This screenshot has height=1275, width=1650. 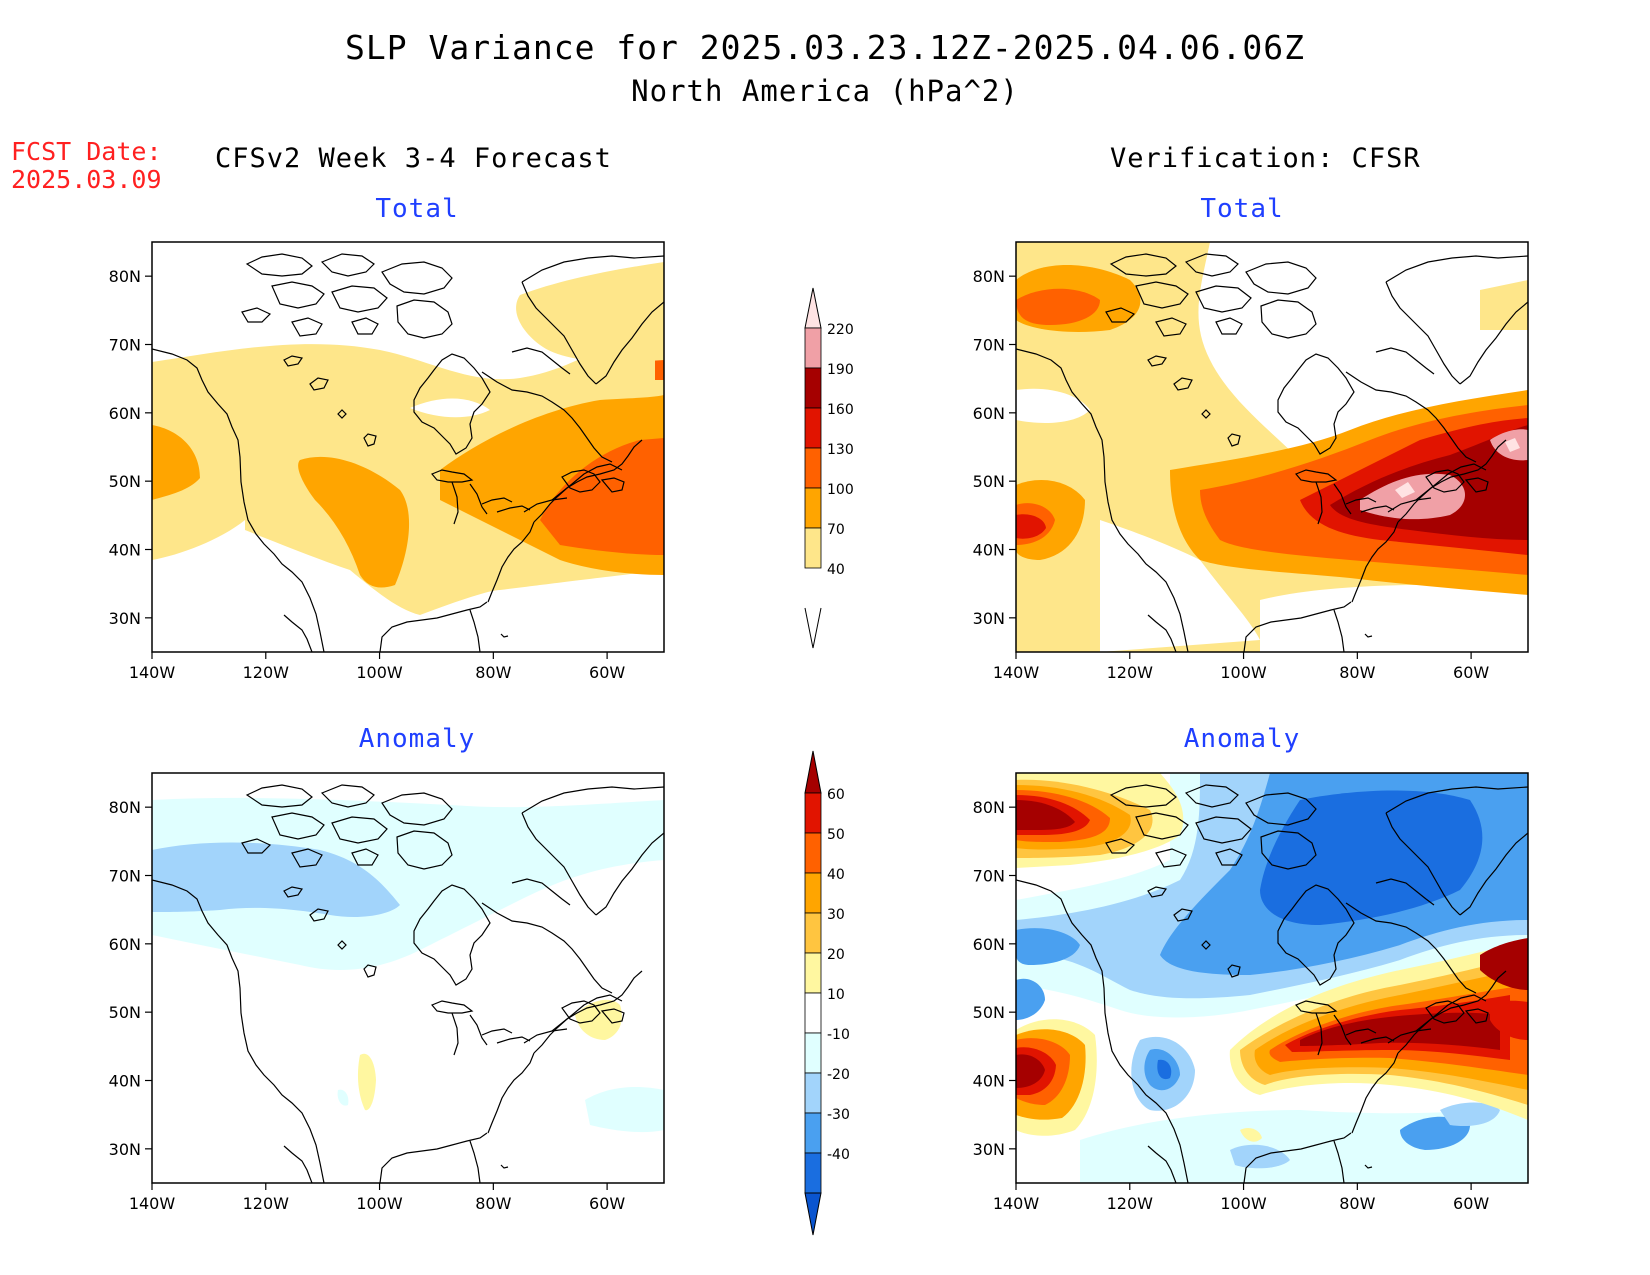 What do you see at coordinates (408, 978) in the screenshot?
I see `forecast-anomaly-map` at bounding box center [408, 978].